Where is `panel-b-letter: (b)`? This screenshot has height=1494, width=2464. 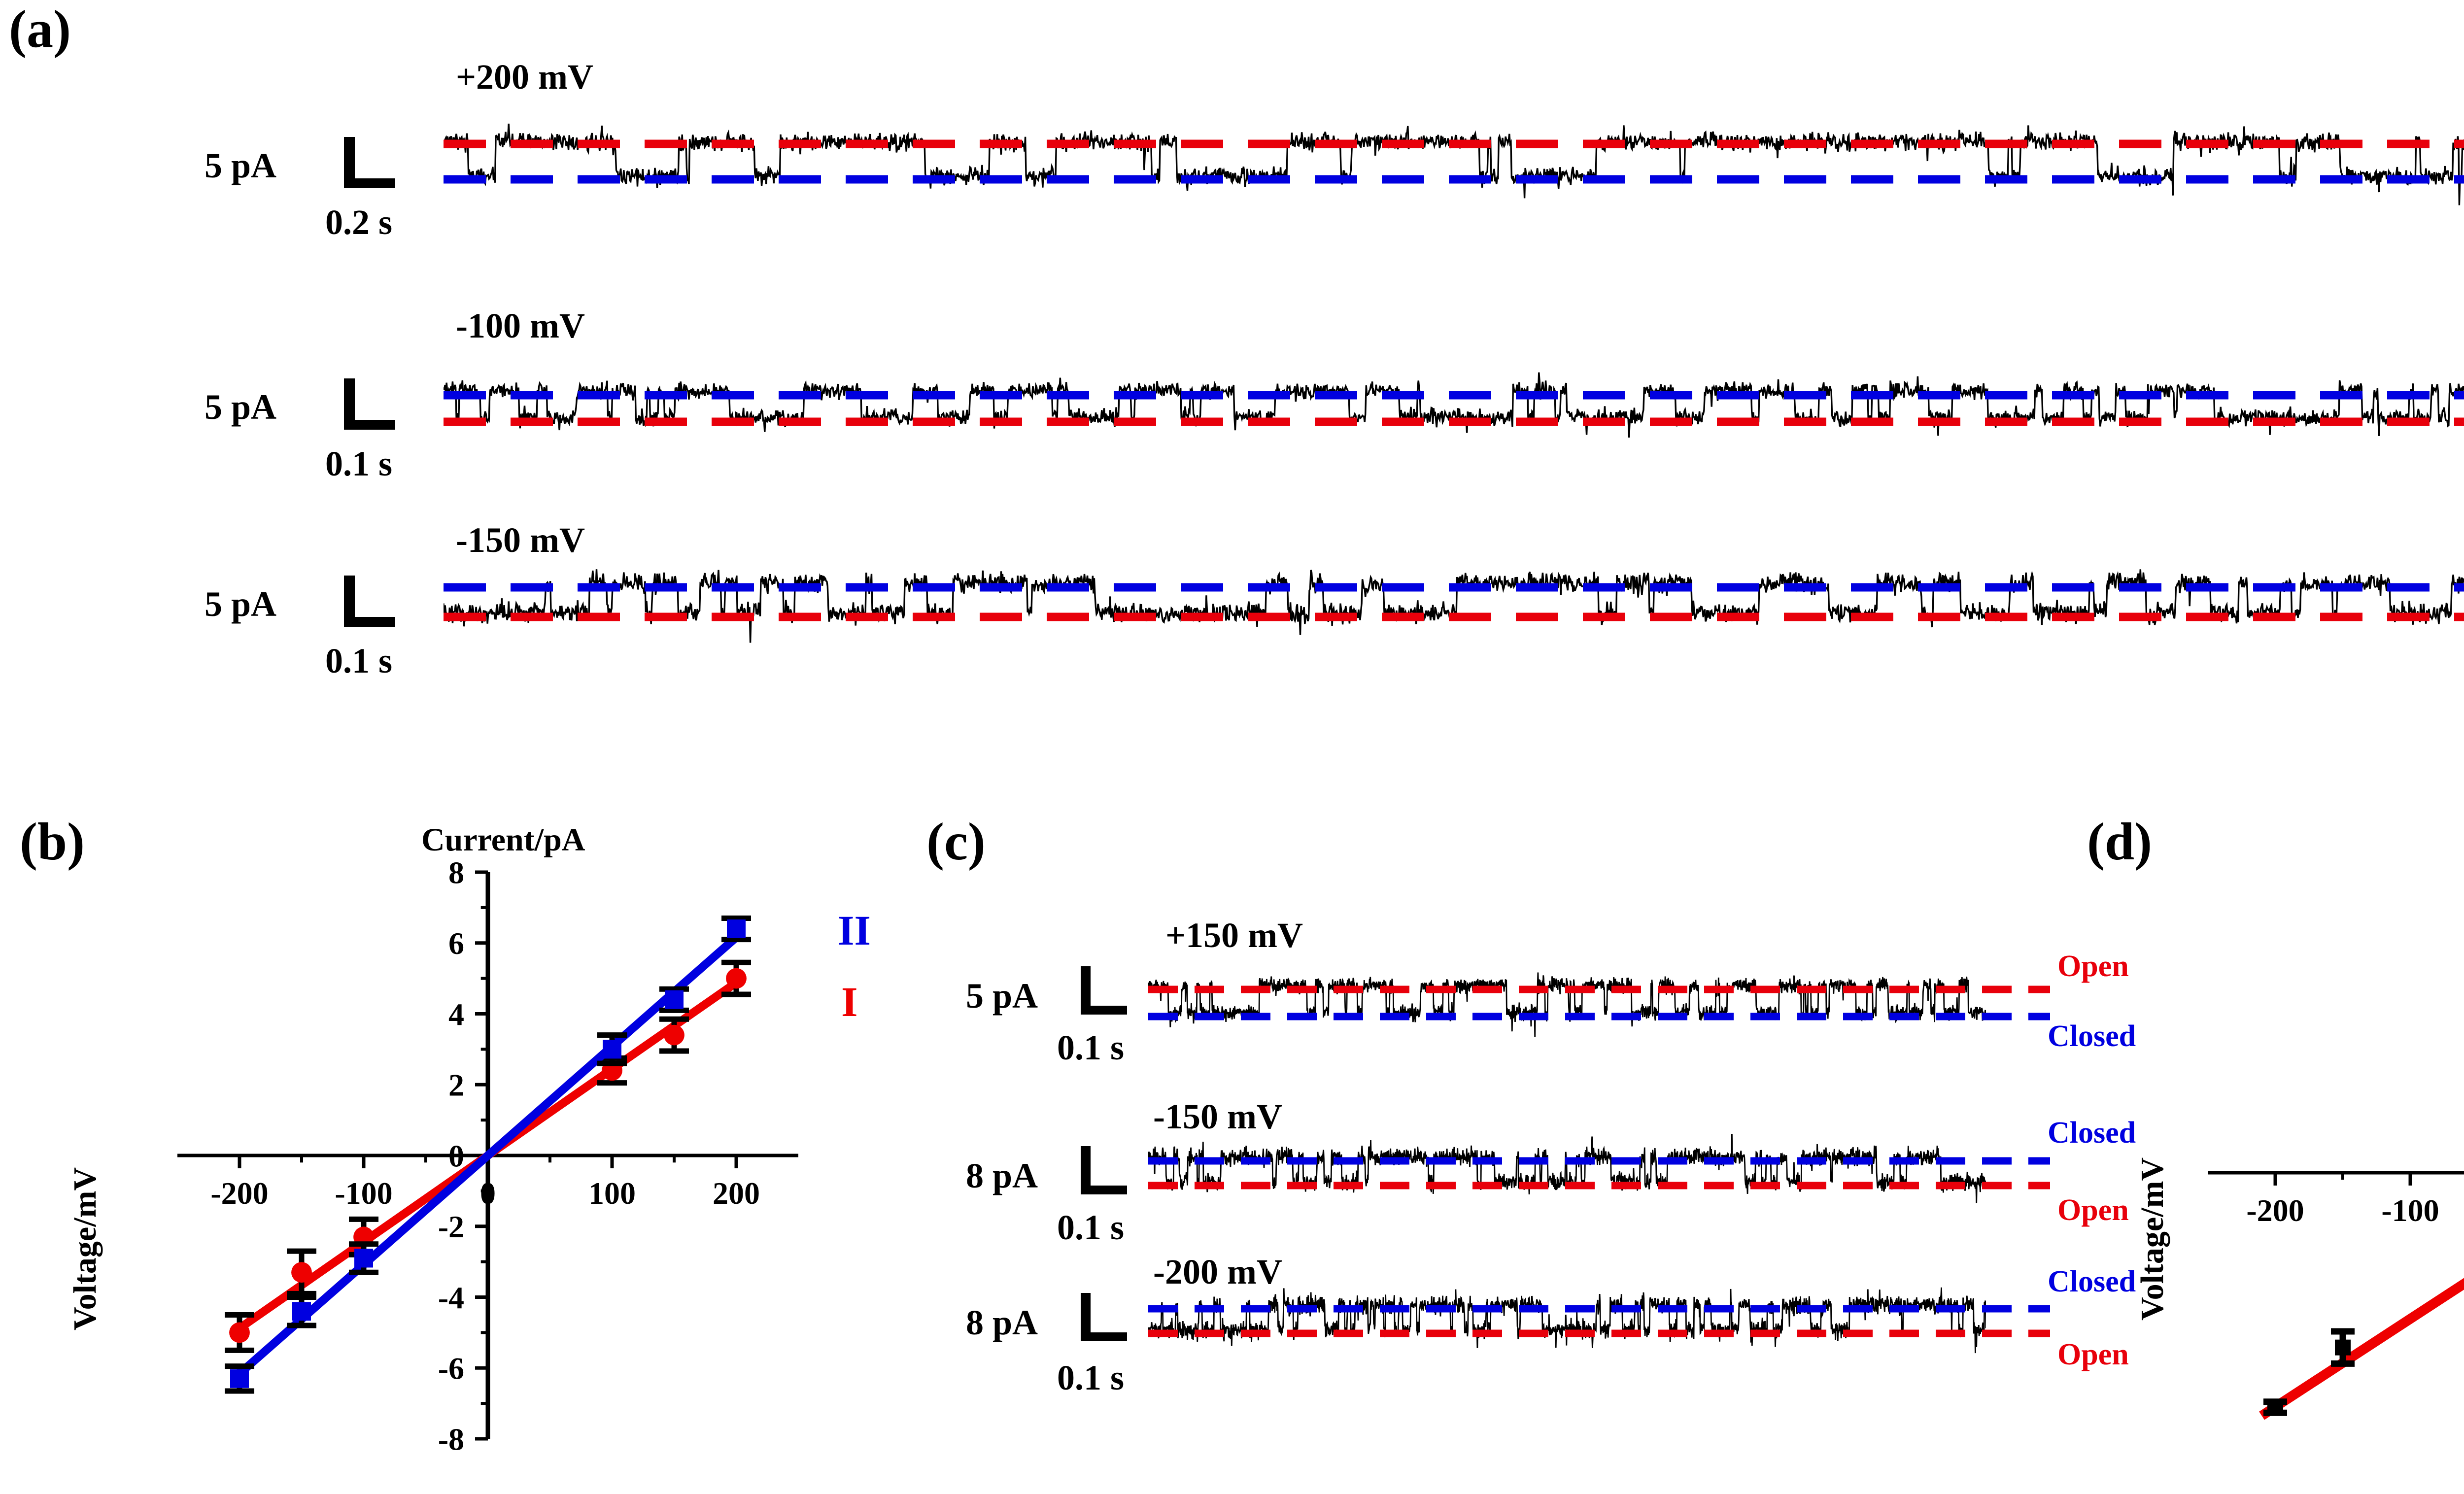 panel-b-letter: (b) is located at coordinates (52, 842).